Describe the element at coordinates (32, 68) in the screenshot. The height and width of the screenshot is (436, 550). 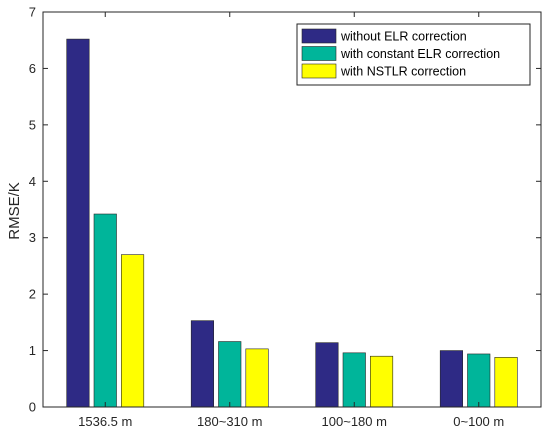
I see `y-tick-label: 6` at that location.